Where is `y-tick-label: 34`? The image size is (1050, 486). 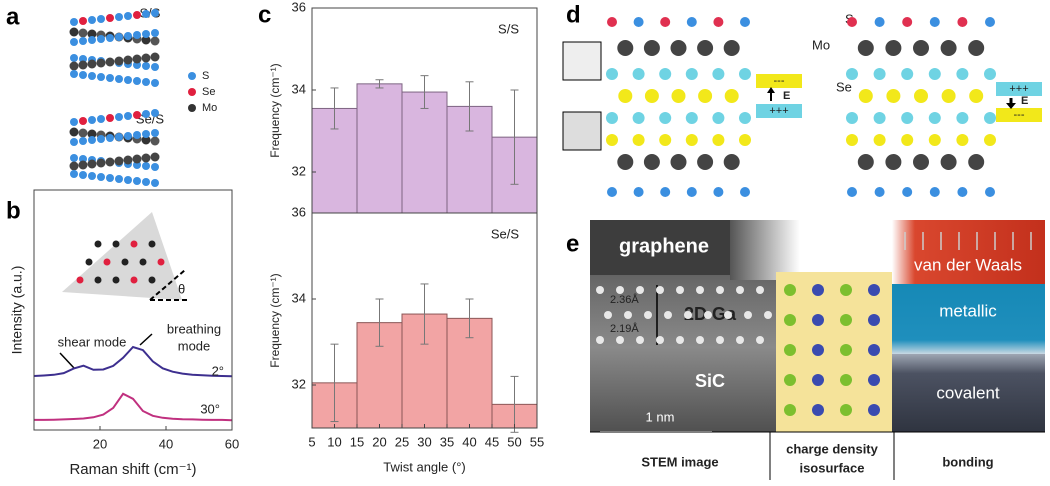 y-tick-label: 34 is located at coordinates (299, 297).